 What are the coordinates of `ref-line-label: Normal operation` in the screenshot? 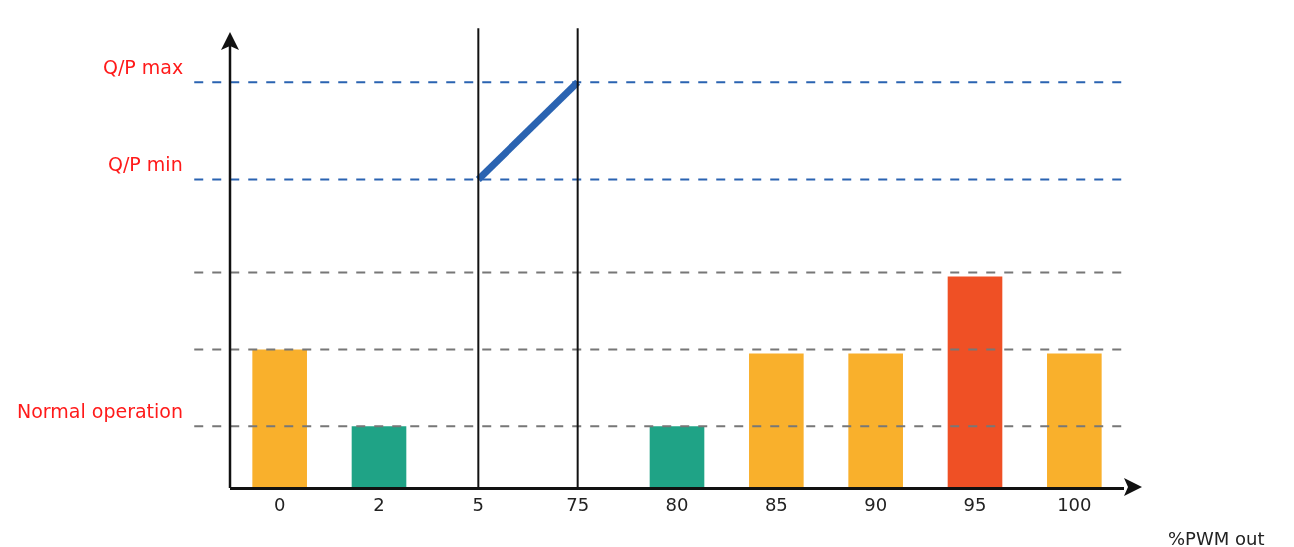 It's located at (100, 411).